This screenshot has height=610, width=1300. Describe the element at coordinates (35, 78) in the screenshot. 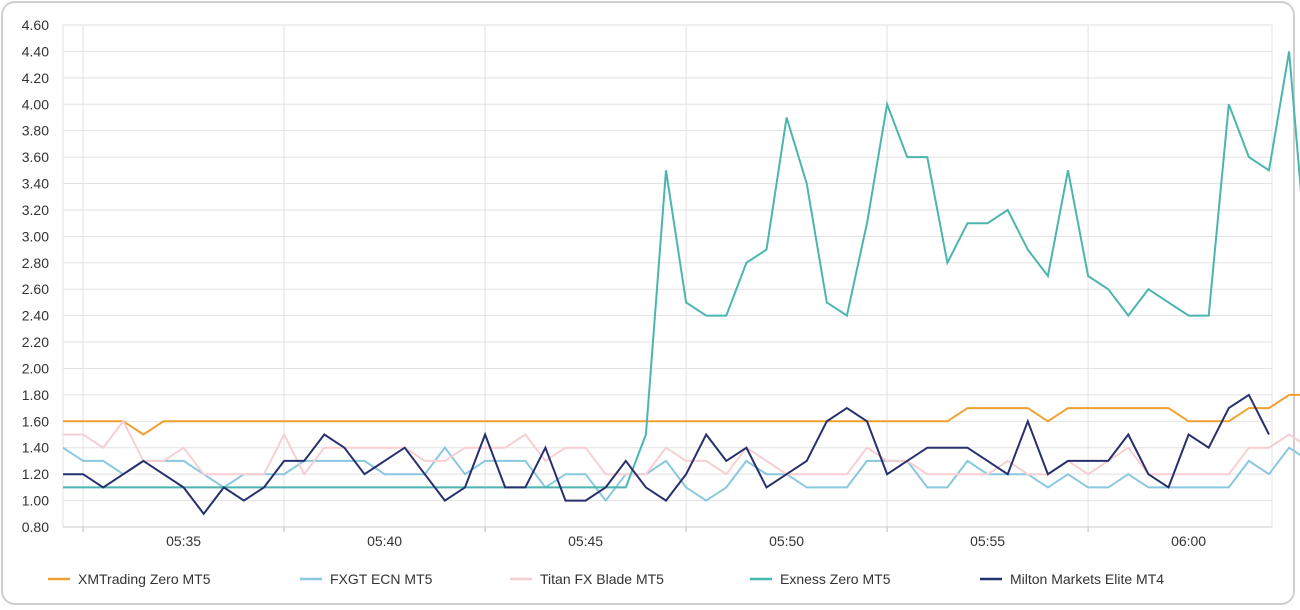

I see `y-tick-label: 4.20` at that location.